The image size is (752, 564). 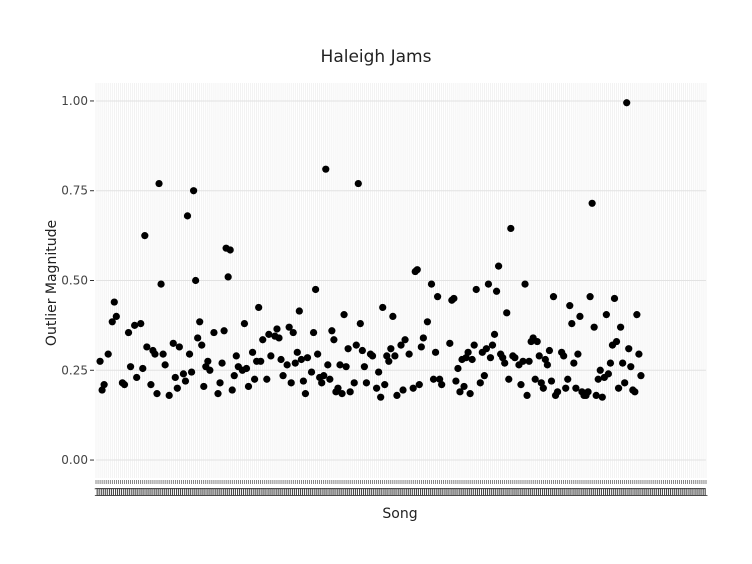 I want to click on y-tick-label: 0.50, so click(x=74, y=281).